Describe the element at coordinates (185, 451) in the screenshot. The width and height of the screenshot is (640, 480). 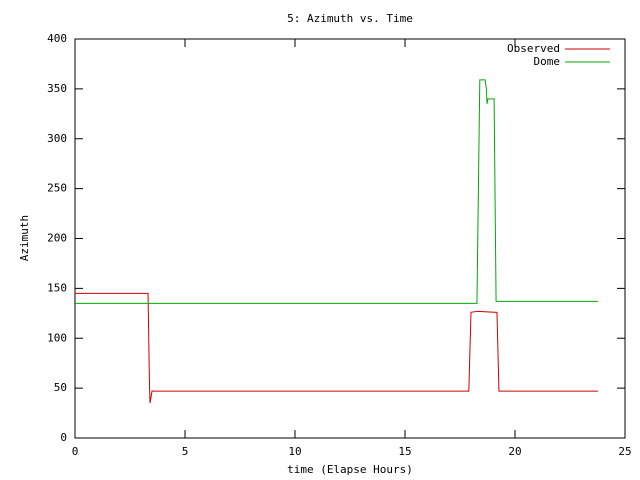
I see `x-tick-label: 5` at that location.